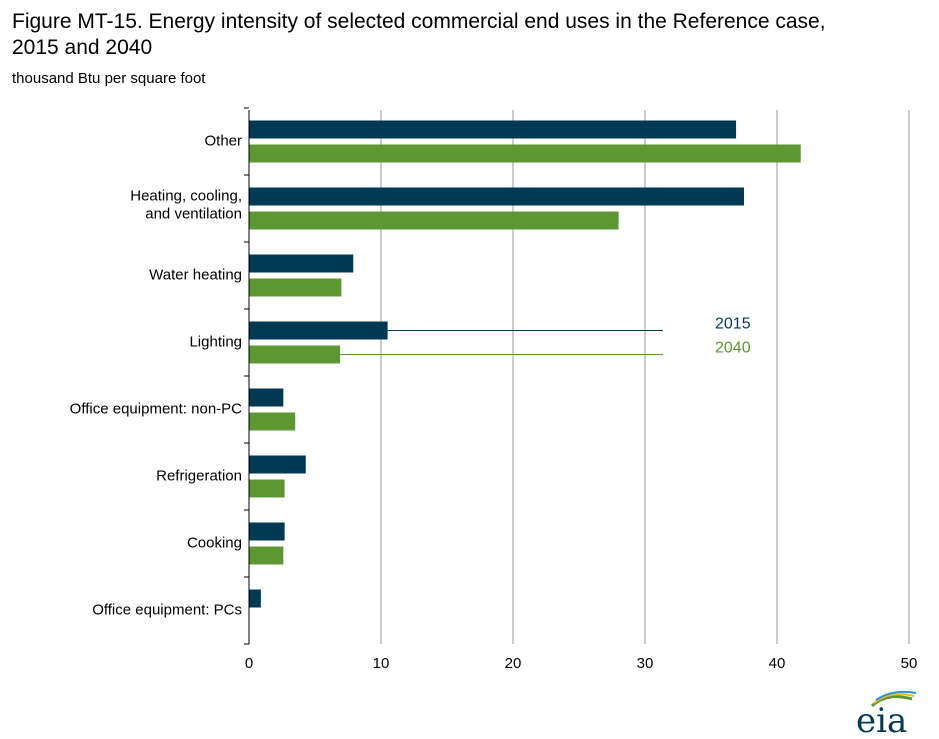  I want to click on units-label: thousand Btu per square foot, so click(109, 78).